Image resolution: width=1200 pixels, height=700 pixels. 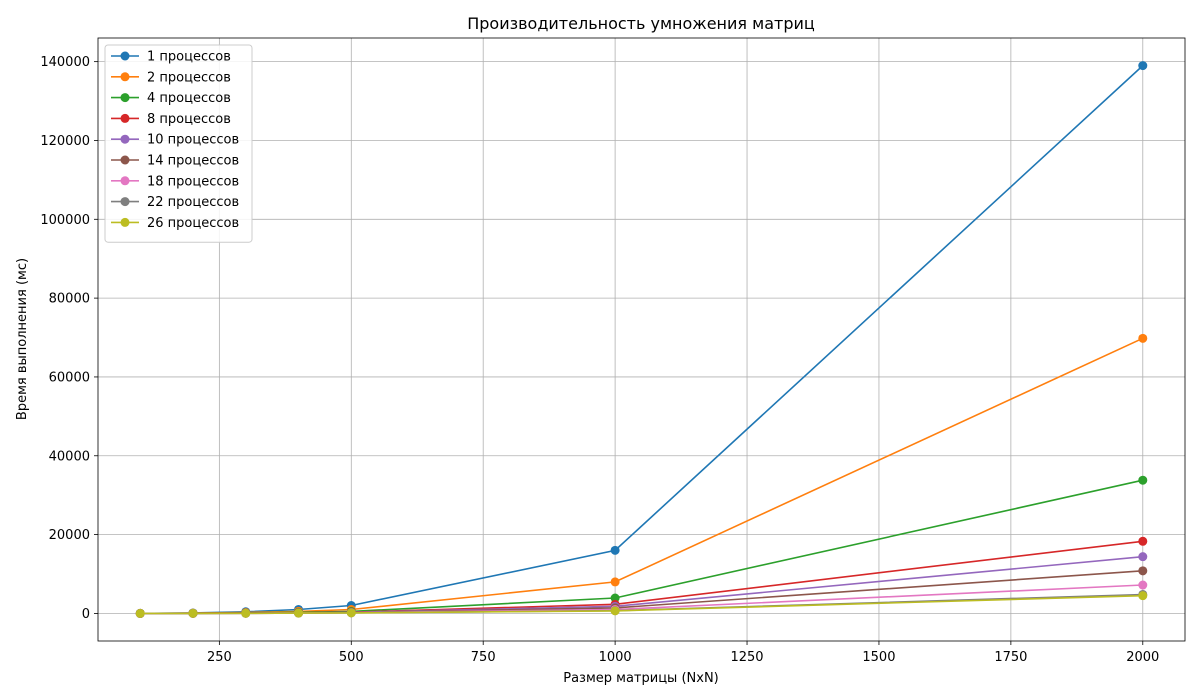 I want to click on legend-label: 18 процессов, so click(x=193, y=181).